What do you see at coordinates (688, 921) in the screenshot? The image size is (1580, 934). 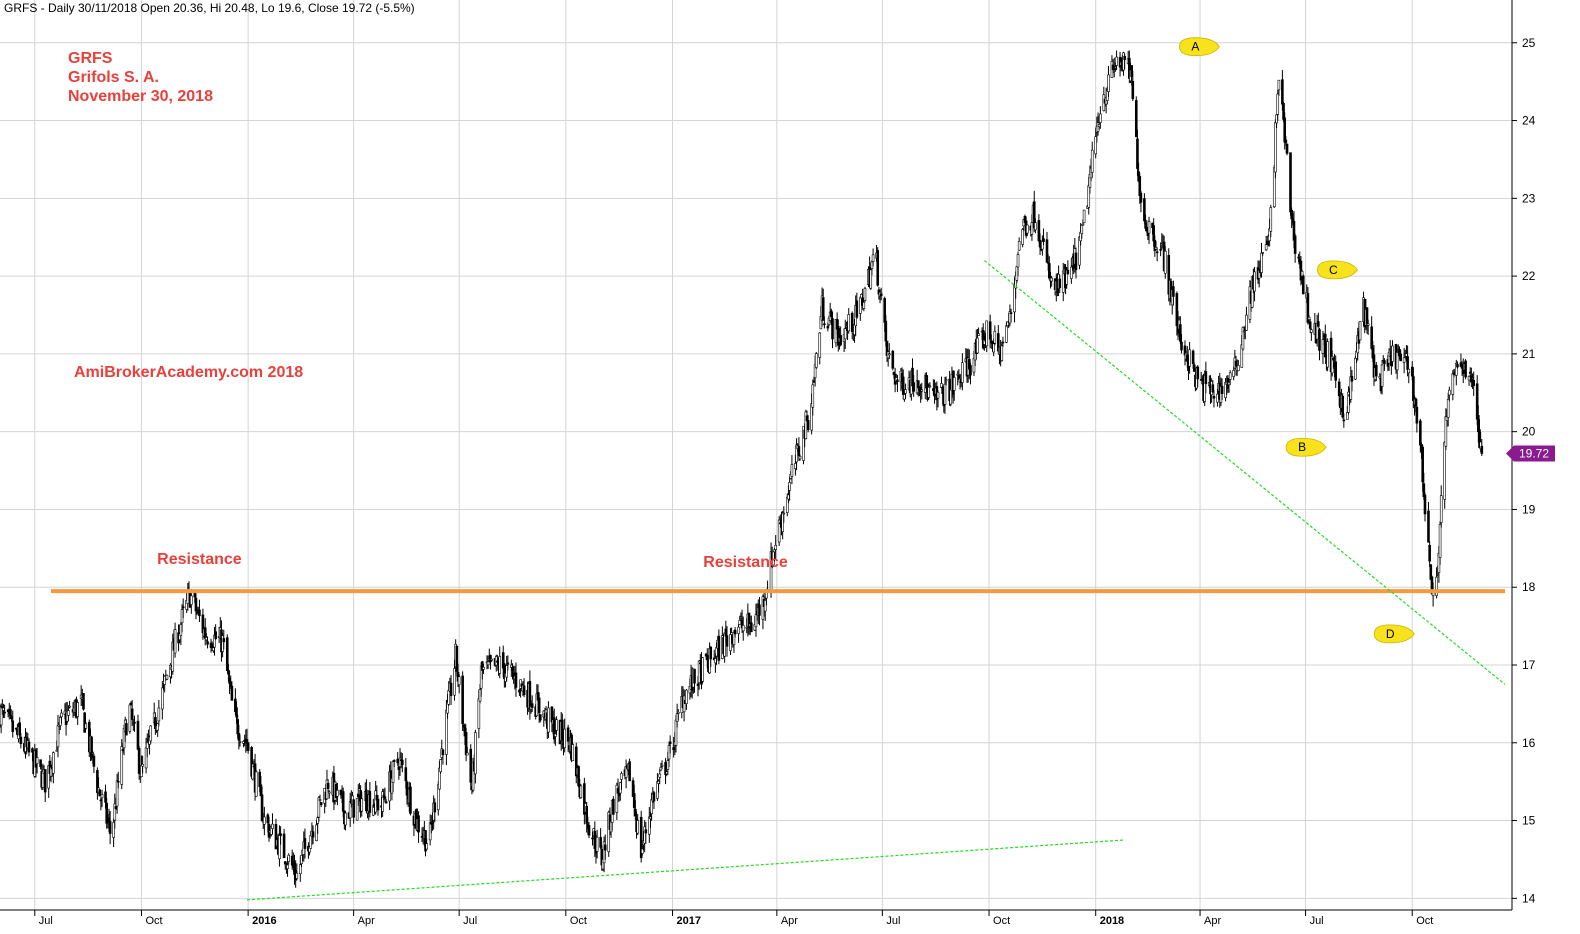 I see `x-tick-label: 2017` at bounding box center [688, 921].